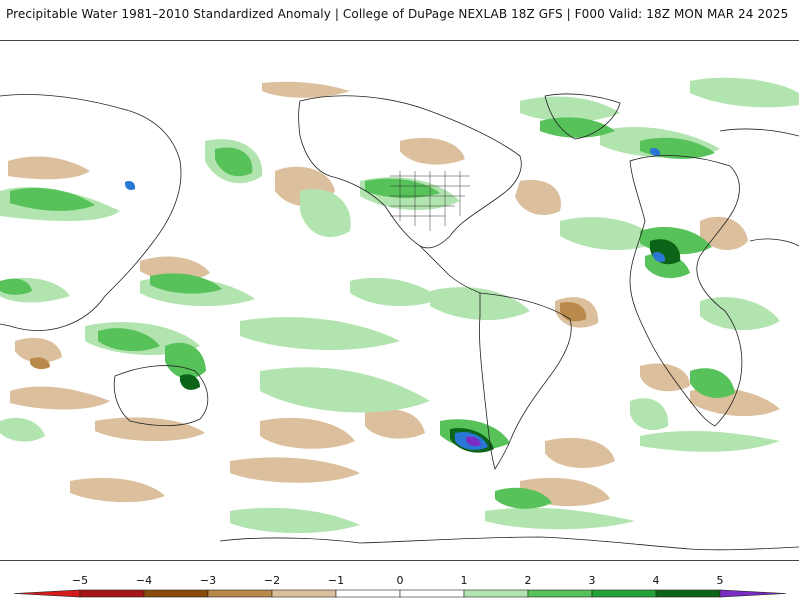  I want to click on legend-color-segments, so click(400, 593).